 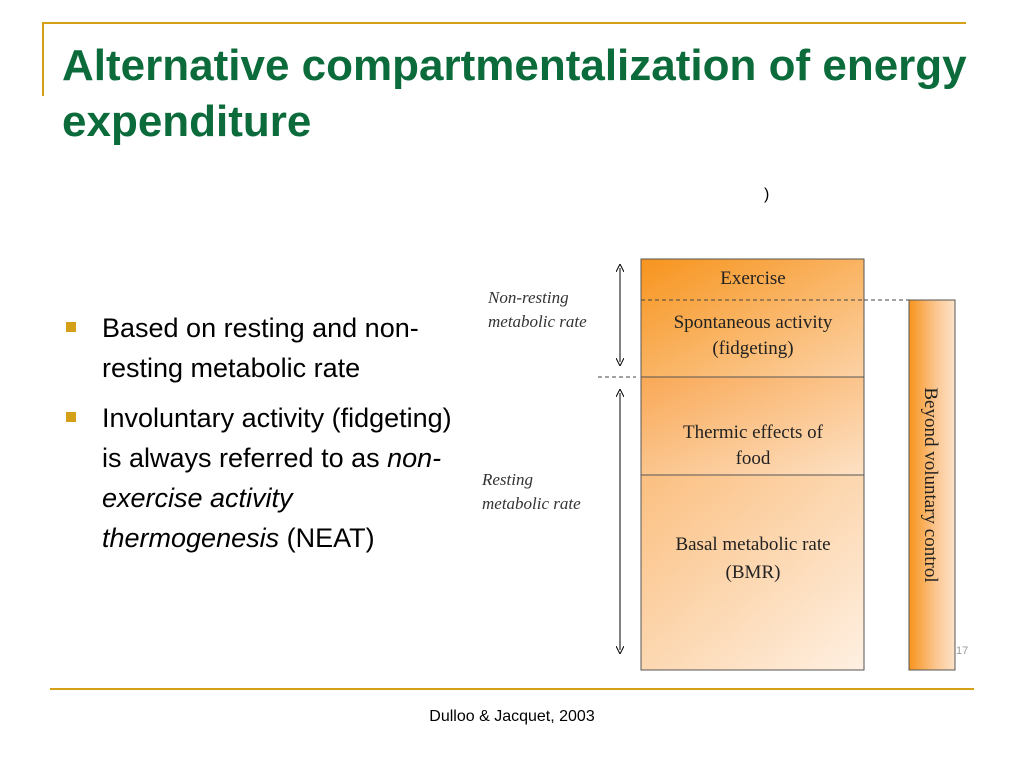 What do you see at coordinates (752, 348) in the screenshot?
I see `spontaneous-label-line2: (fidgeting)` at bounding box center [752, 348].